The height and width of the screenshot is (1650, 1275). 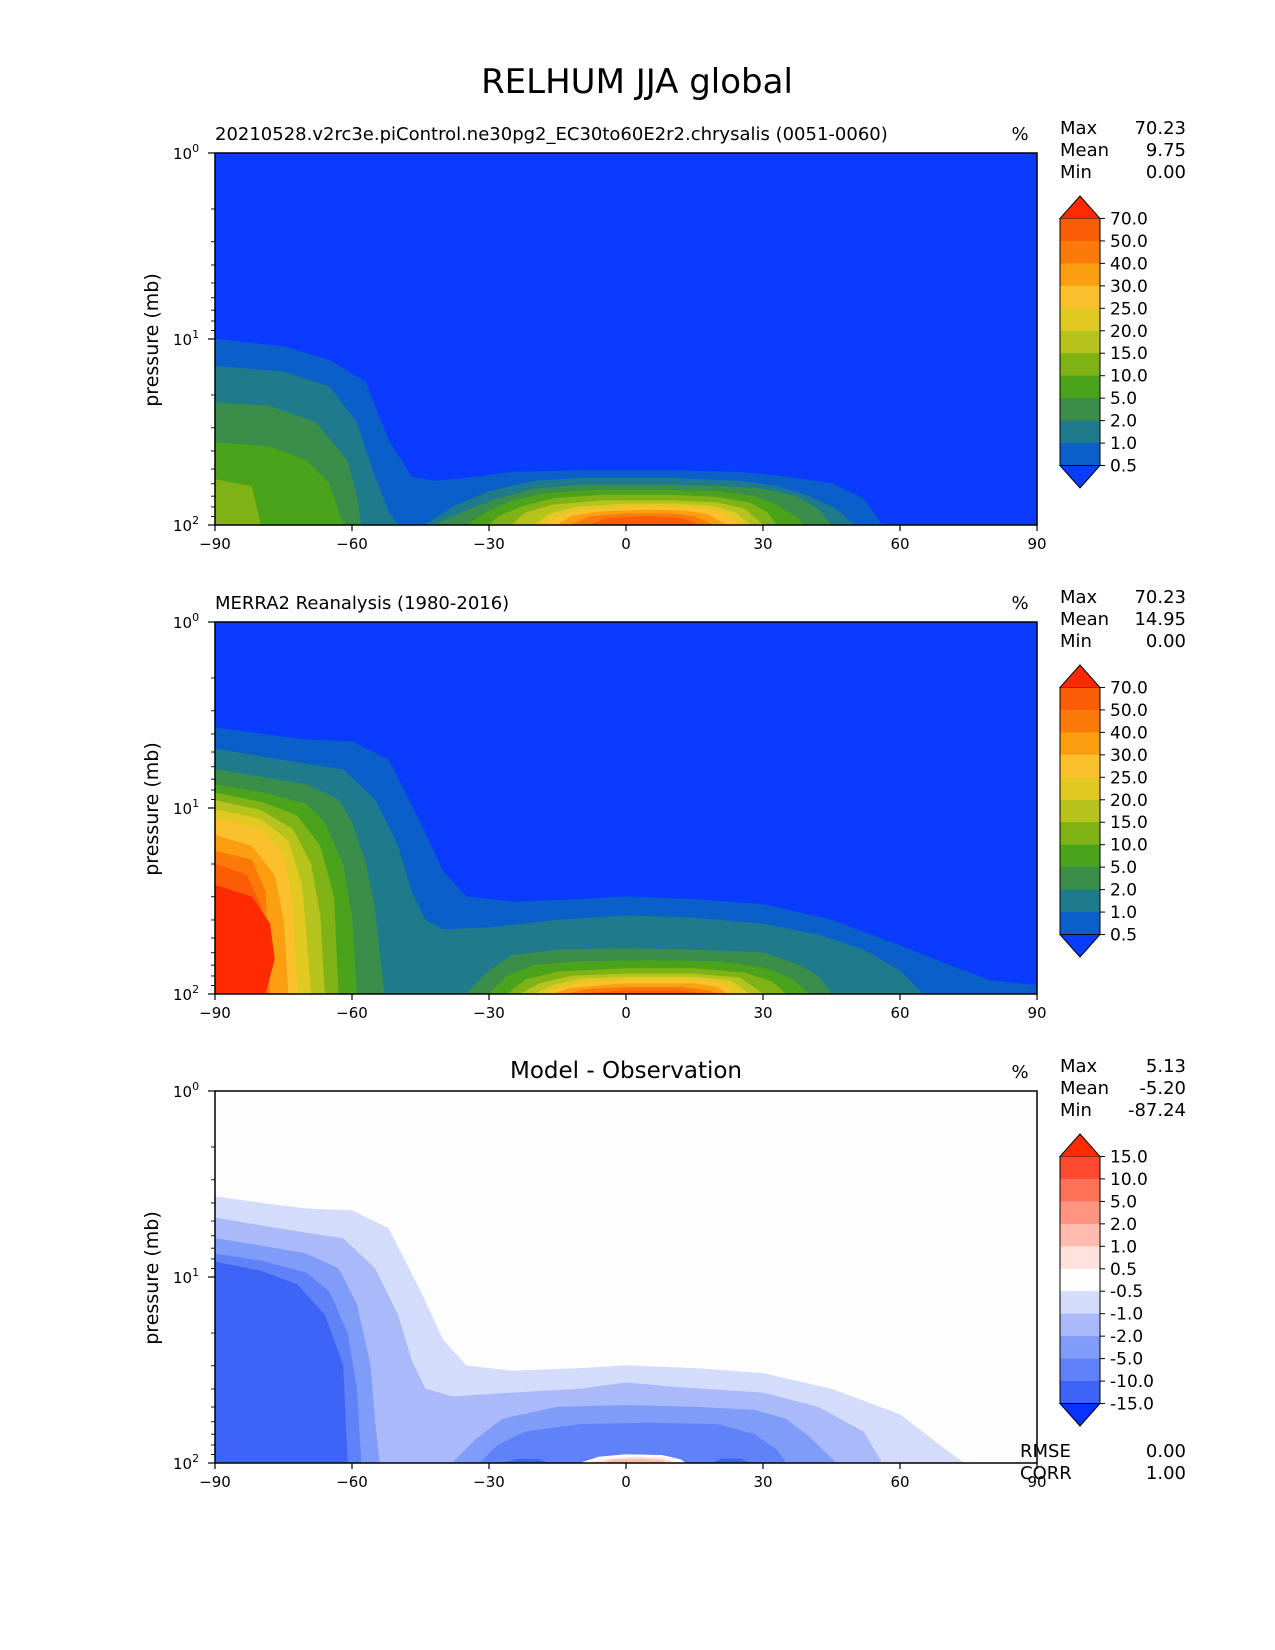 I want to click on colorbar-extend-bottom, so click(x=1080, y=946).